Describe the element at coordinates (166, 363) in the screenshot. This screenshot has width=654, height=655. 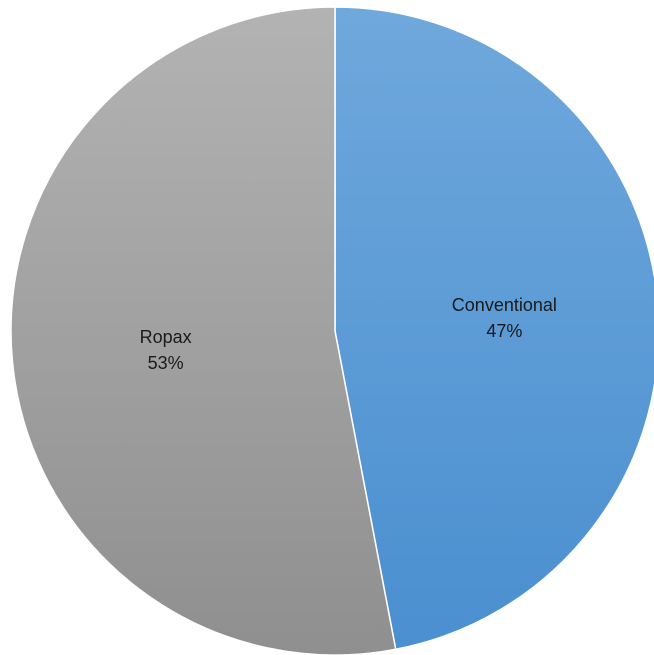
I see `slice-percent-ropax: 53%` at that location.